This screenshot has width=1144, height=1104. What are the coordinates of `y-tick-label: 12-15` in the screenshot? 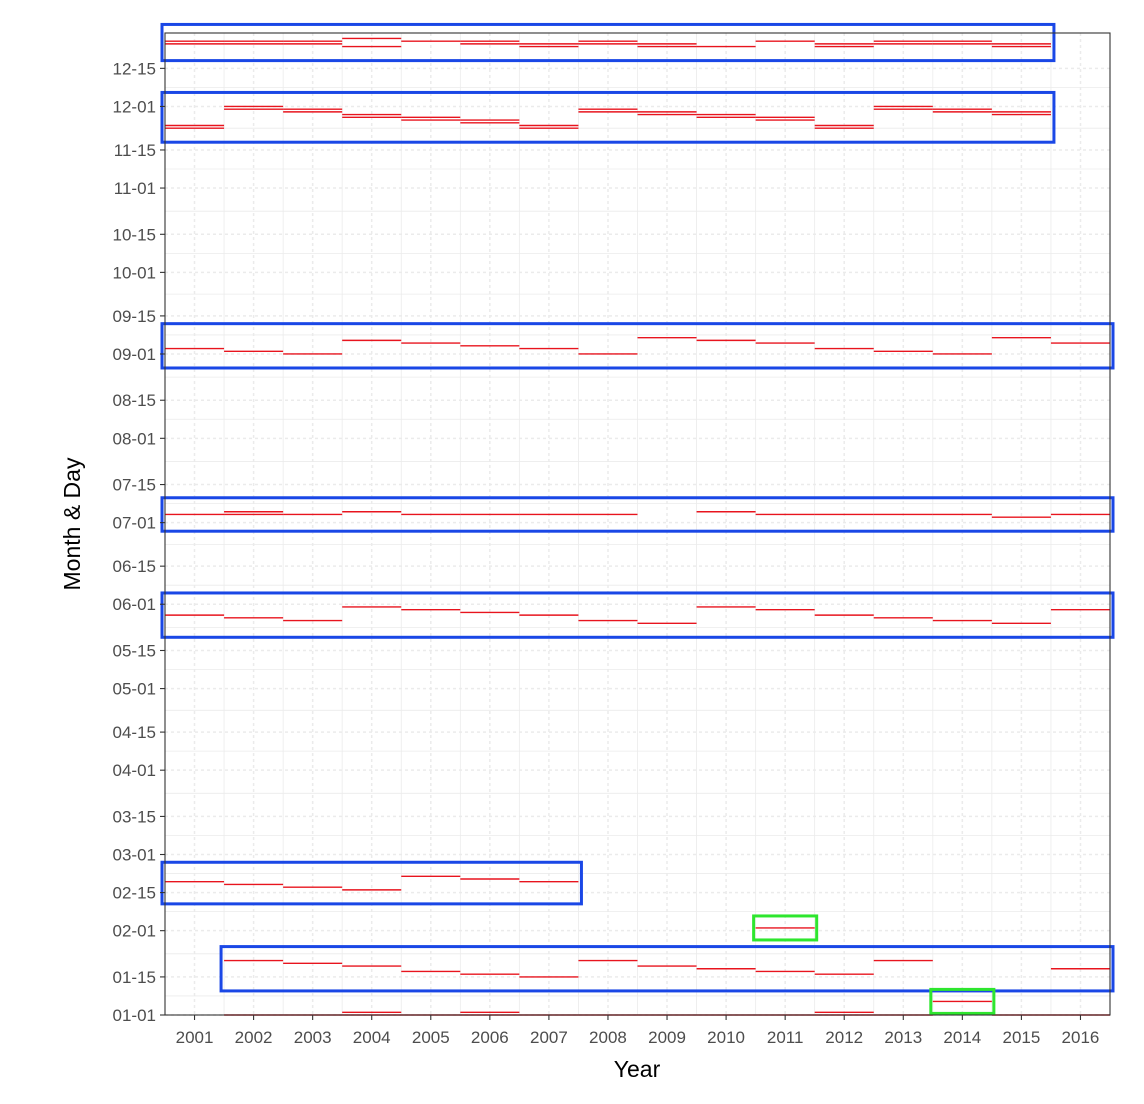 It's located at (134, 68).